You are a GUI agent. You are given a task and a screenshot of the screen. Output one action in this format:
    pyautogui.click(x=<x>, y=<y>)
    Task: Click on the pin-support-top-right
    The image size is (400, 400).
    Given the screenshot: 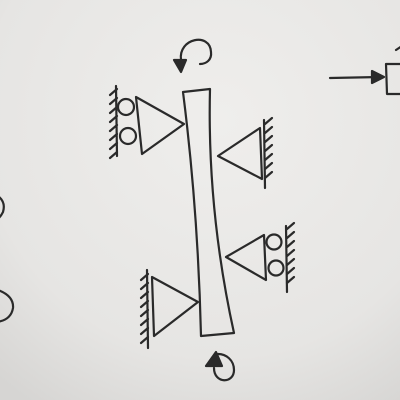 What is the action you would take?
    pyautogui.click(x=245, y=153)
    